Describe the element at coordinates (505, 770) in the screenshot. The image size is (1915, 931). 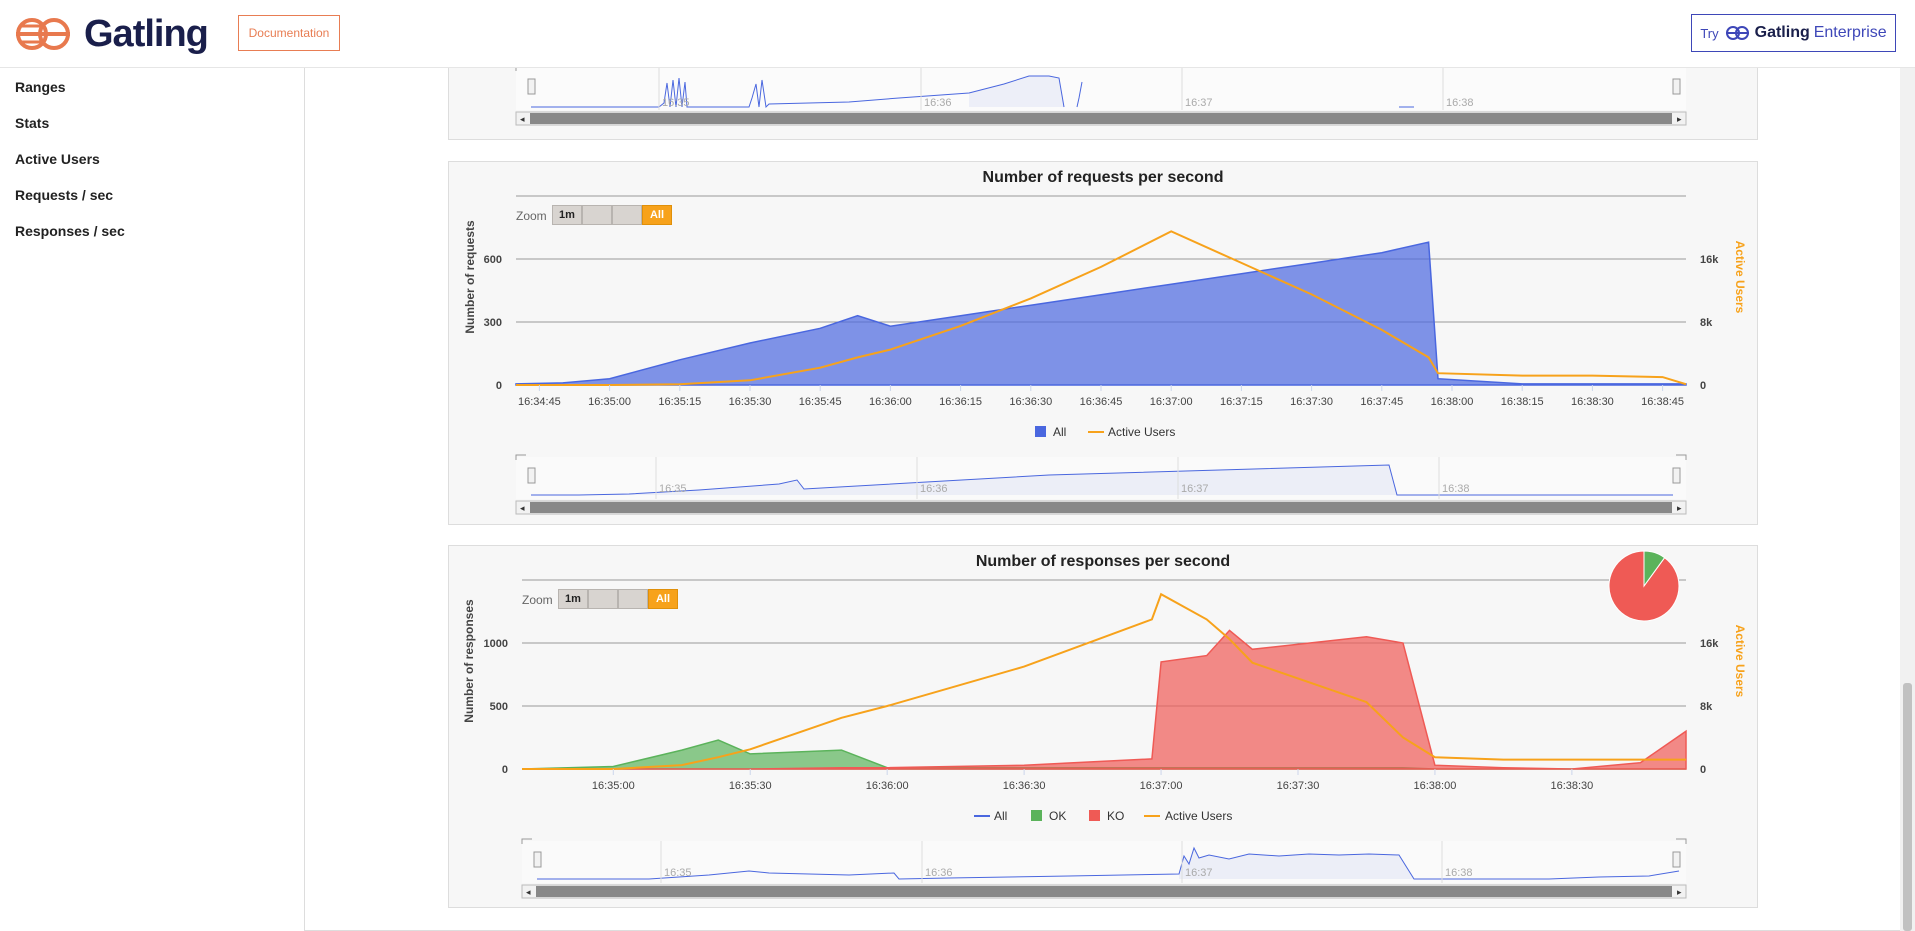
I see `y-tick-left: 0` at that location.